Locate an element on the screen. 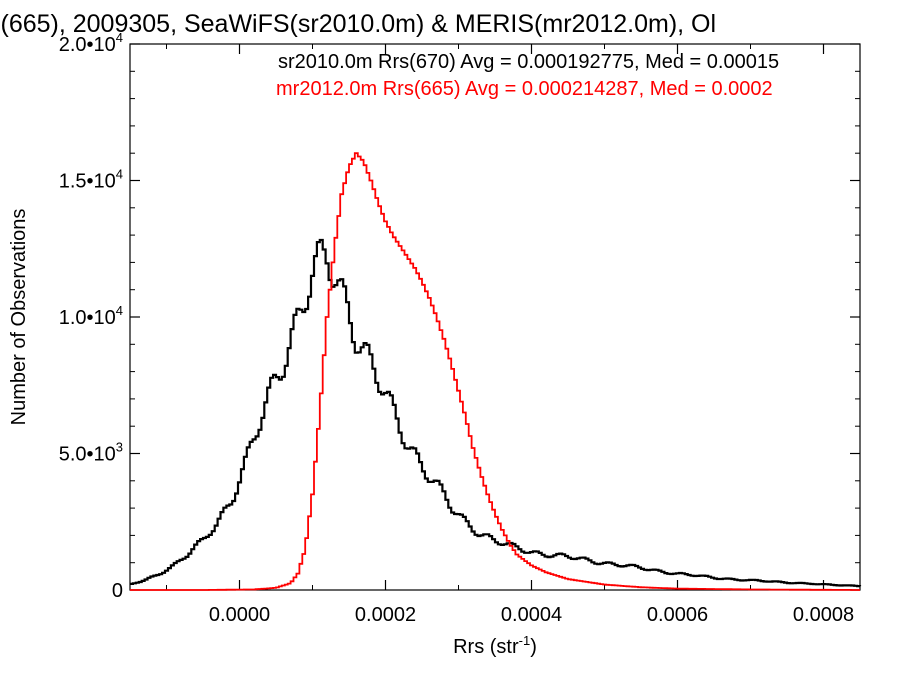 This screenshot has width=900, height=675. x-tick-label: 0.0008 is located at coordinates (823, 615).